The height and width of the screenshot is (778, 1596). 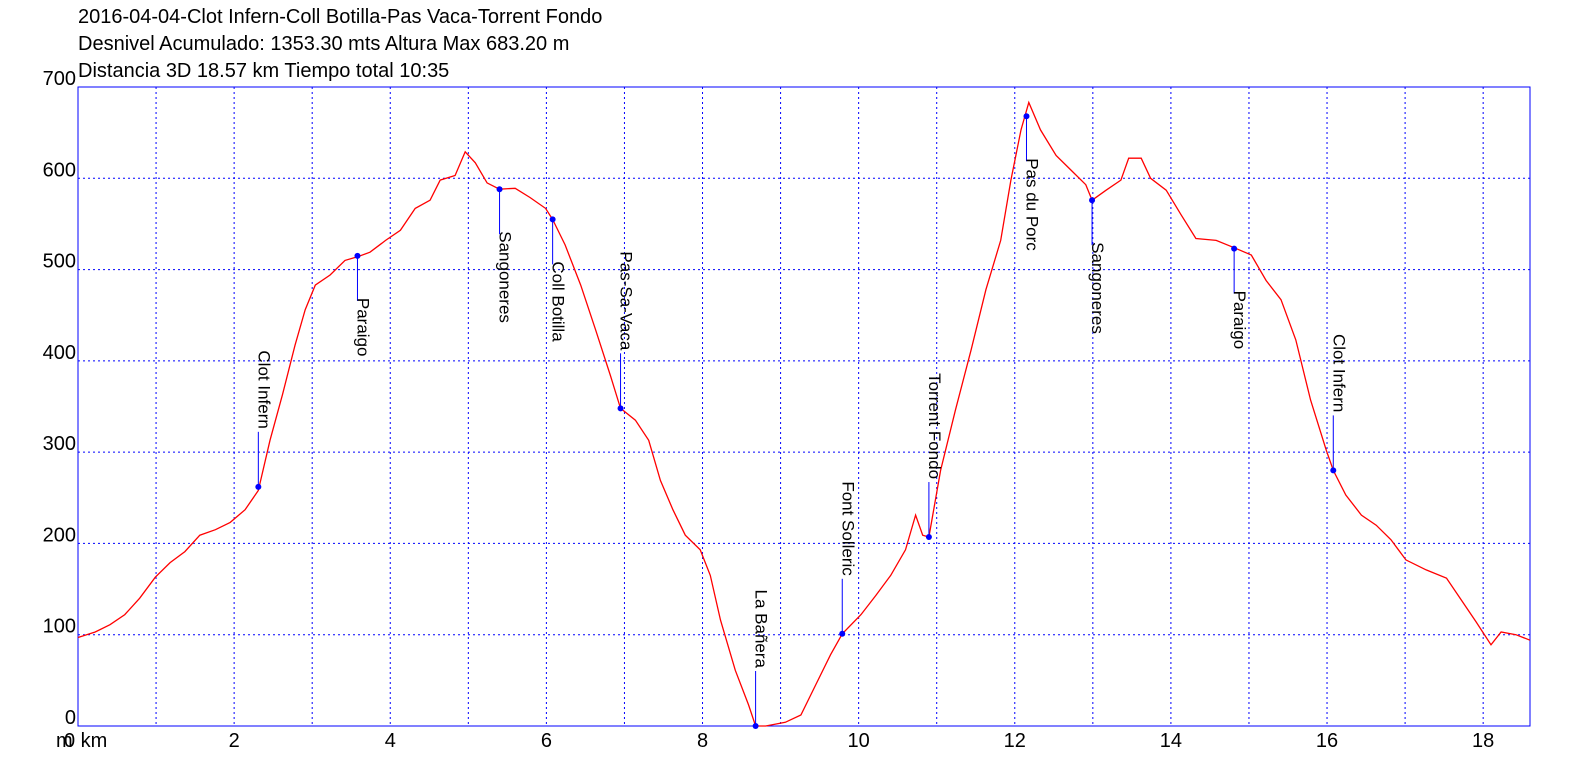 What do you see at coordinates (64, 741) in the screenshot?
I see `y-unit-label: m` at bounding box center [64, 741].